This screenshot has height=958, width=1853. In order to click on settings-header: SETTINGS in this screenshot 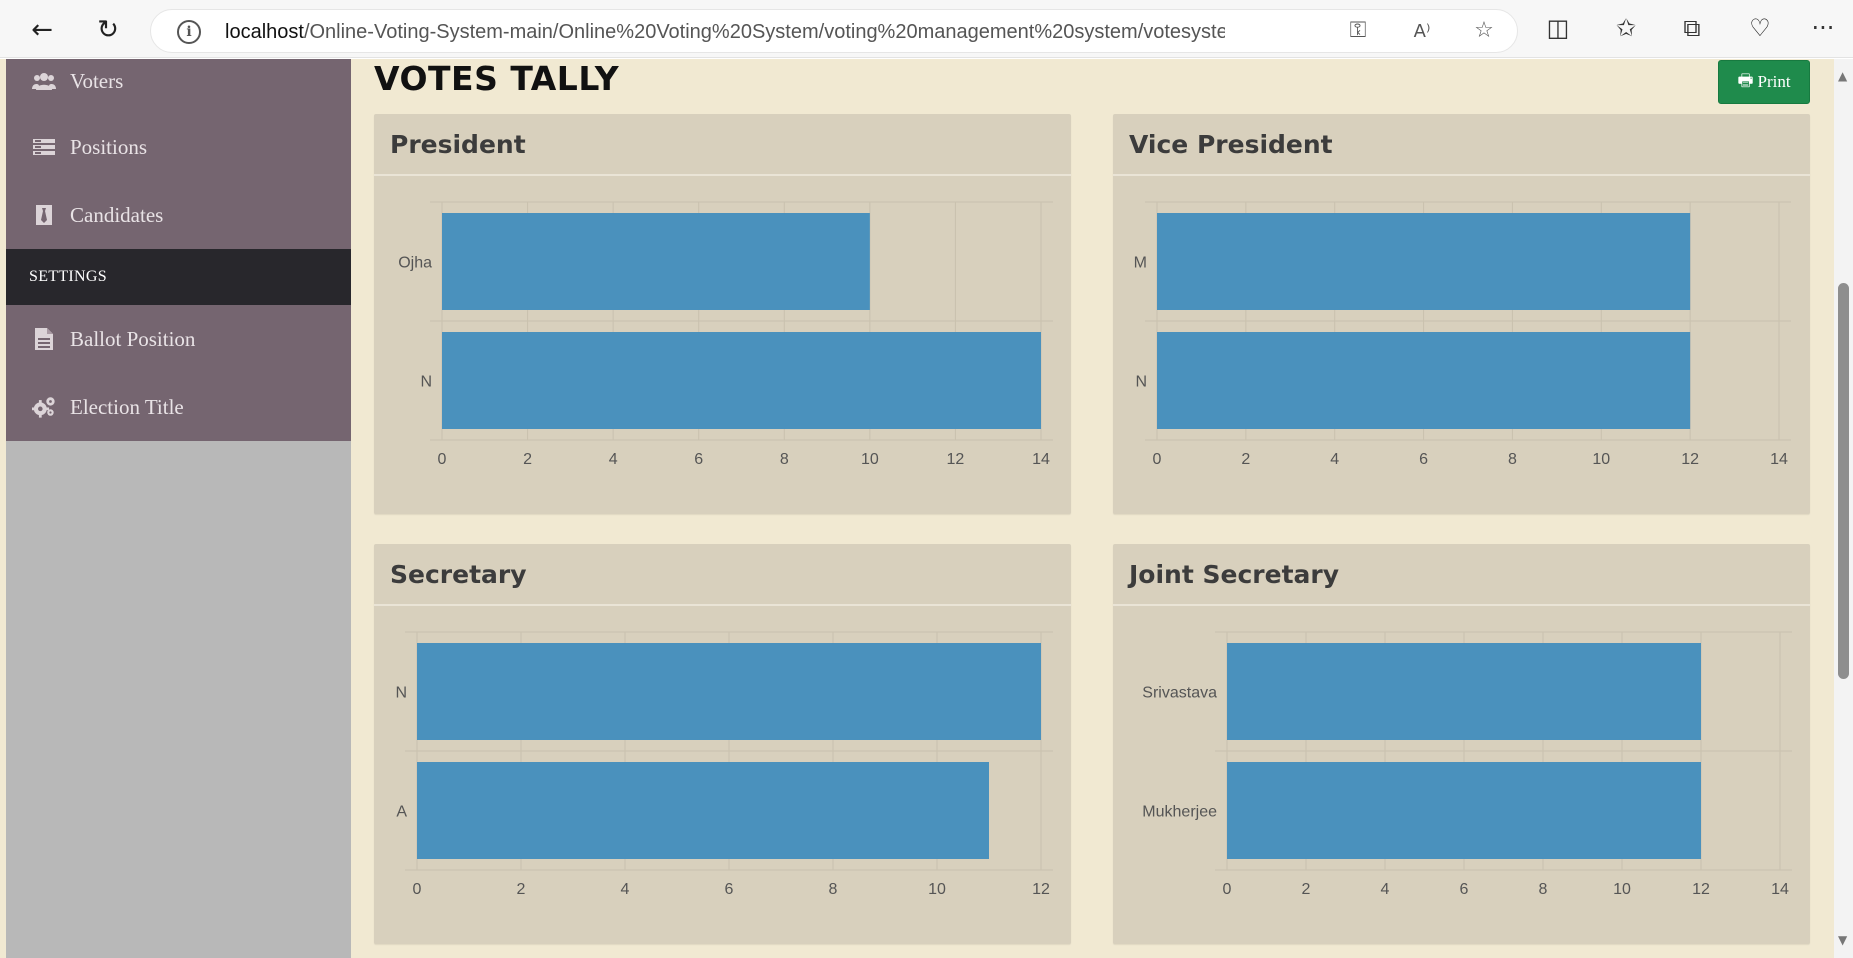, I will do `click(178, 277)`.